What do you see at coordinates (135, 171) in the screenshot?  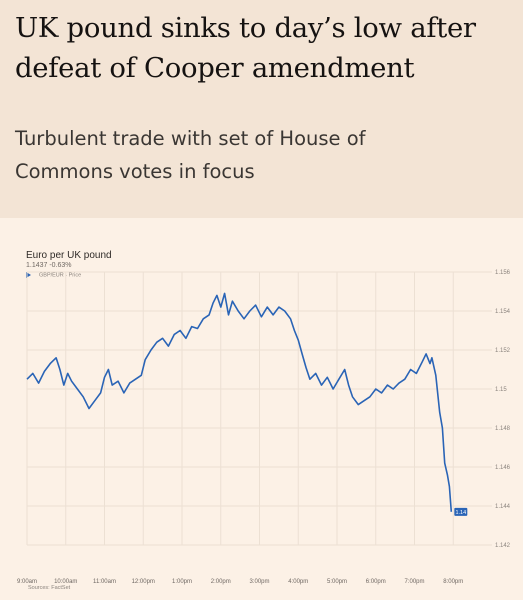 I see `standfirst-line-2: Commons votes in focus` at bounding box center [135, 171].